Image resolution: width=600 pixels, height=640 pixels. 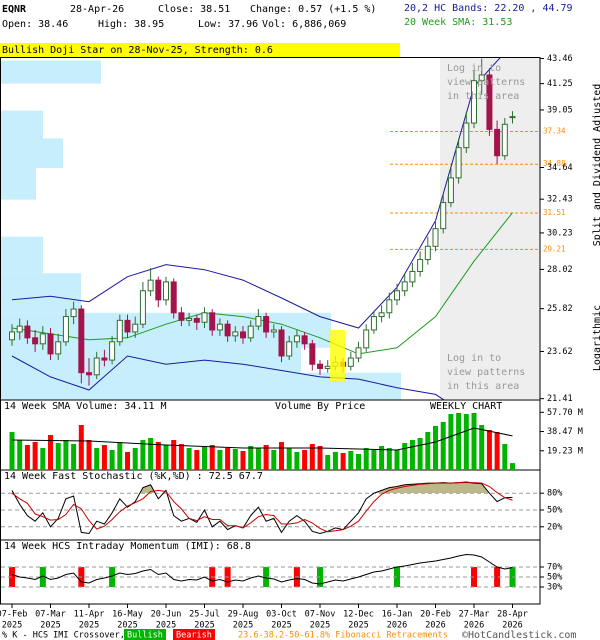 What do you see at coordinates (554, 212) in the screenshot?
I see `fibonacci-label: 31.51` at bounding box center [554, 212].